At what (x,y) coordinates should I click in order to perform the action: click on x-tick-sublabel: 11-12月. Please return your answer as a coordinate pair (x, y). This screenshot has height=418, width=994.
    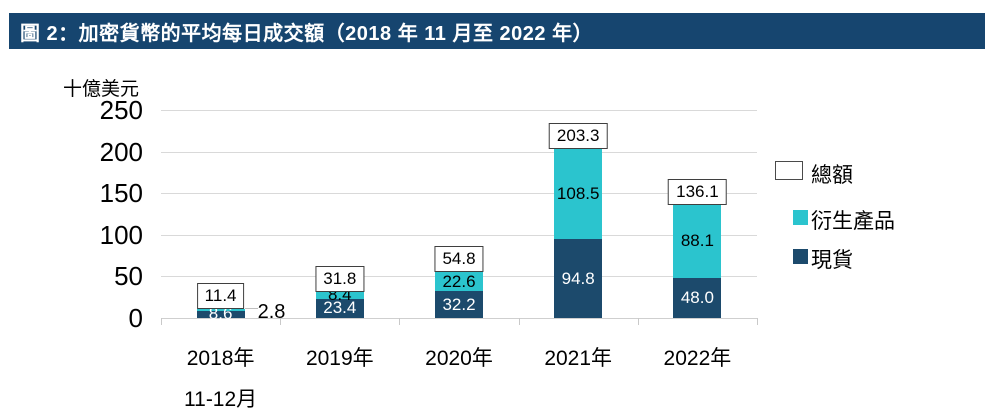
    Looking at the image, I should click on (221, 399).